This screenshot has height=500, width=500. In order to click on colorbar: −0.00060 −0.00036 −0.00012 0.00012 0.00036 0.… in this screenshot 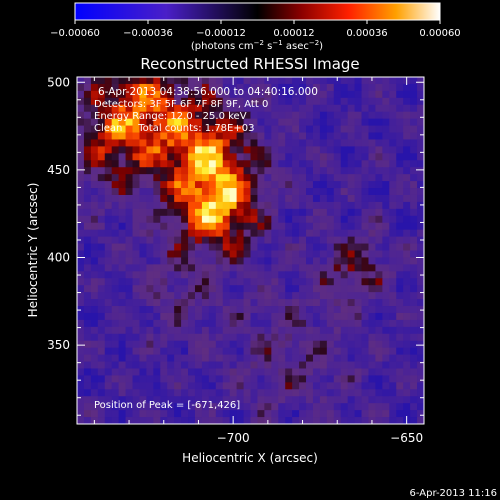, I will do `click(255, 27)`.